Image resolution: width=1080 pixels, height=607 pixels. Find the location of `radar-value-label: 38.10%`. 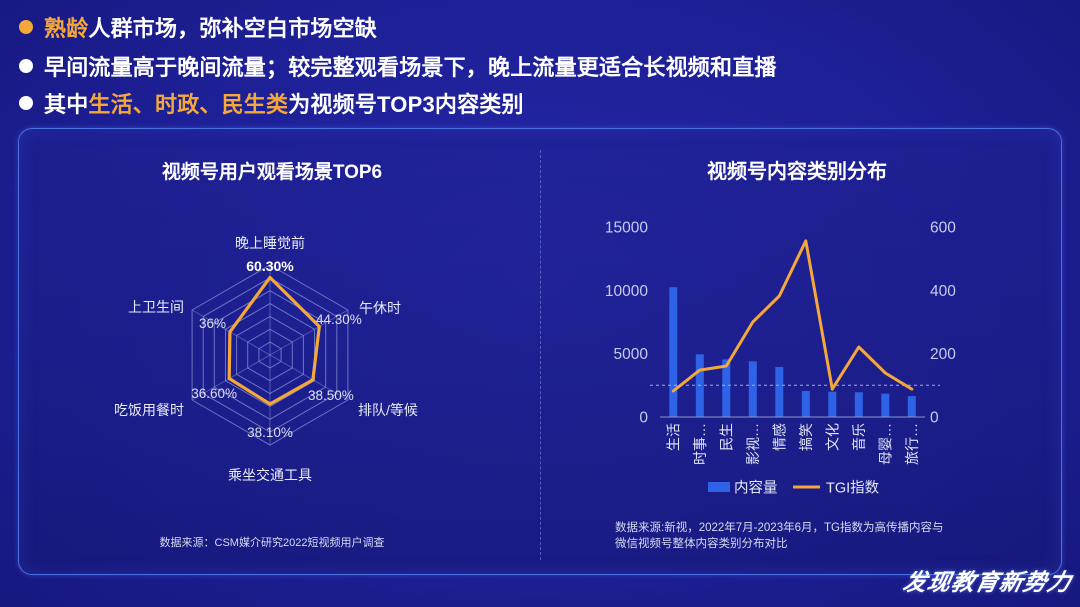

radar-value-label: 38.10% is located at coordinates (270, 432).